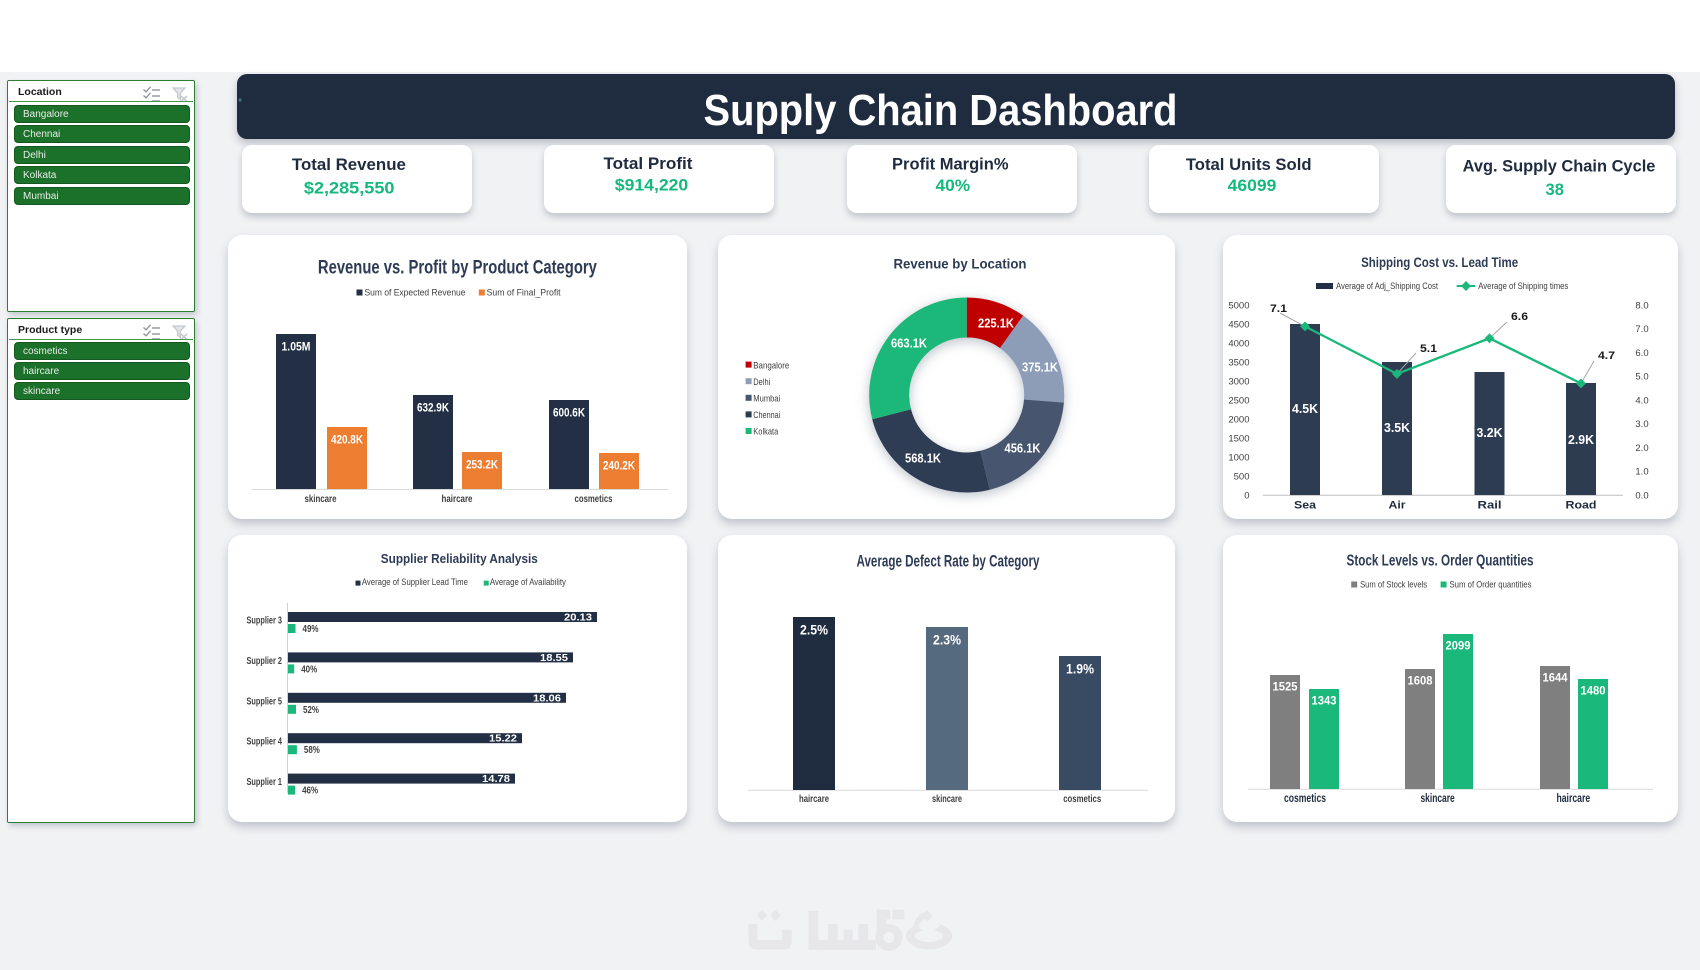 Image resolution: width=1700 pixels, height=970 pixels. Describe the element at coordinates (1393, 585) in the screenshot. I see `svg-text: Sum of Stock levels` at that location.